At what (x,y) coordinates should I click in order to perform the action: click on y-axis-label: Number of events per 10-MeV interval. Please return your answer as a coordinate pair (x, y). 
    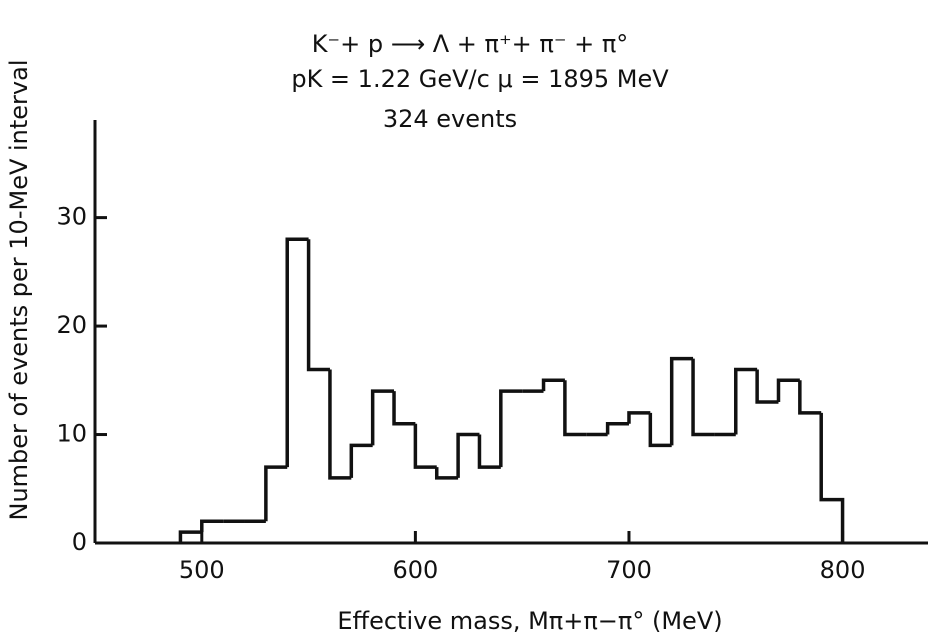
    Looking at the image, I should click on (19, 289).